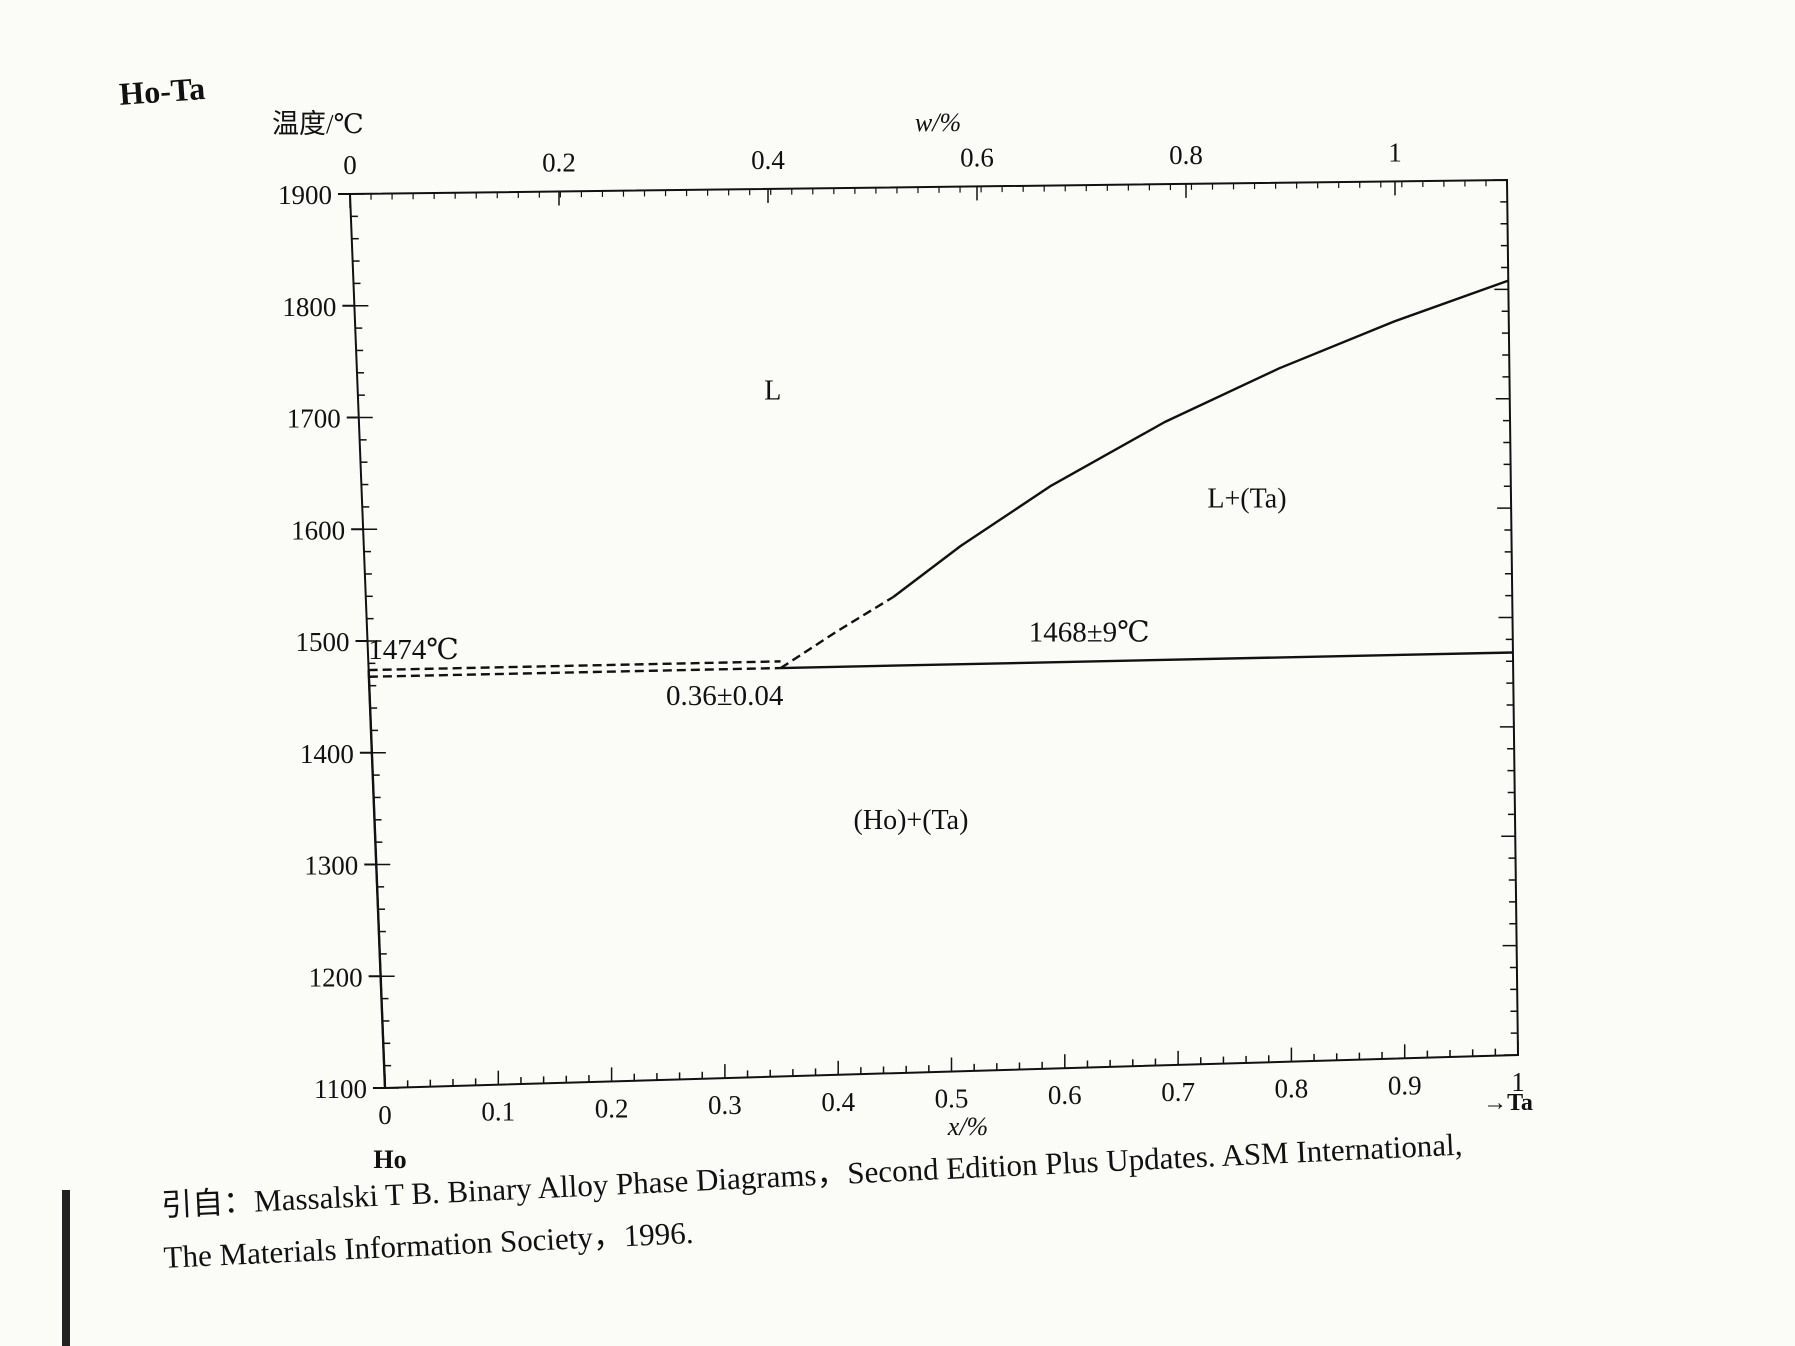  What do you see at coordinates (318, 530) in the screenshot?
I see `y-tick-label: 1600` at bounding box center [318, 530].